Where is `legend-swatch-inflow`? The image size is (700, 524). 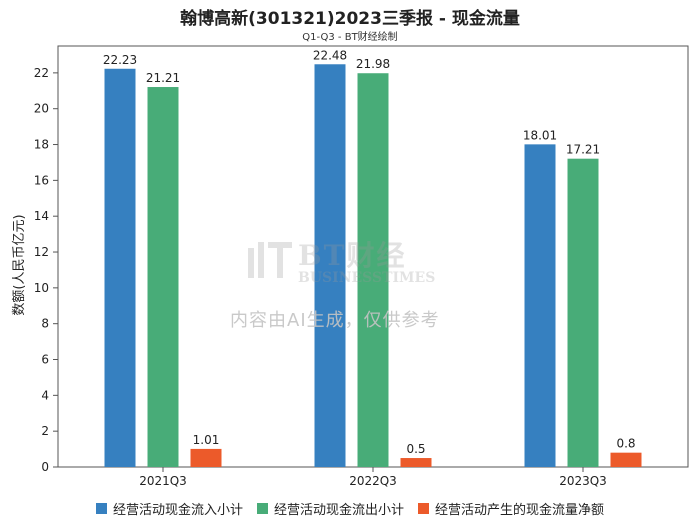
legend-swatch-inflow is located at coordinates (101, 508).